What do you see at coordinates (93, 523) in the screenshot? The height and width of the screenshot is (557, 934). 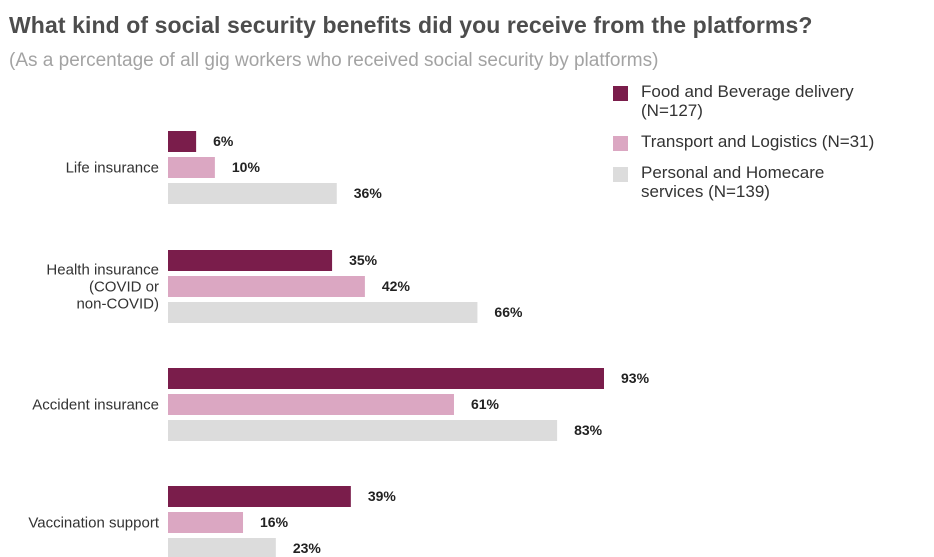 I see `category-label-vaccination-support: Vaccination support` at bounding box center [93, 523].